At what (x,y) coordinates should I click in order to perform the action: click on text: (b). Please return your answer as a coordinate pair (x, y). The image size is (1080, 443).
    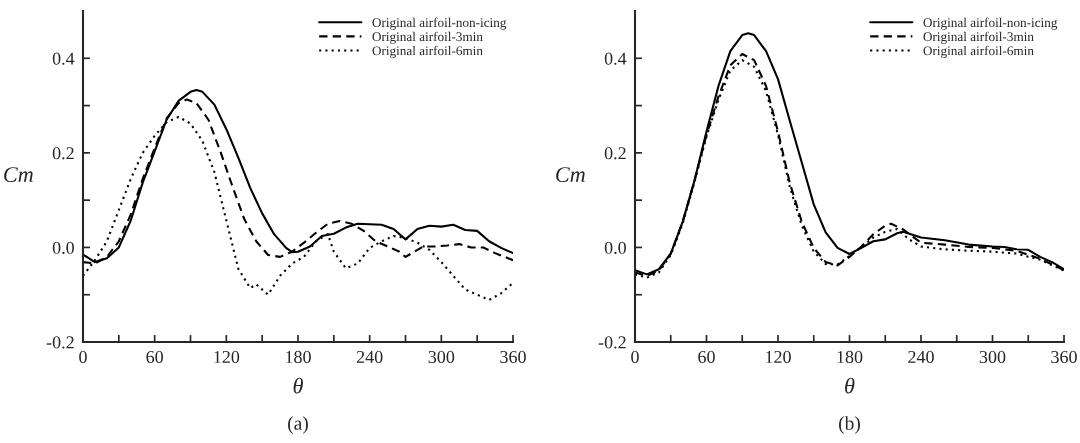
    Looking at the image, I should click on (849, 425).